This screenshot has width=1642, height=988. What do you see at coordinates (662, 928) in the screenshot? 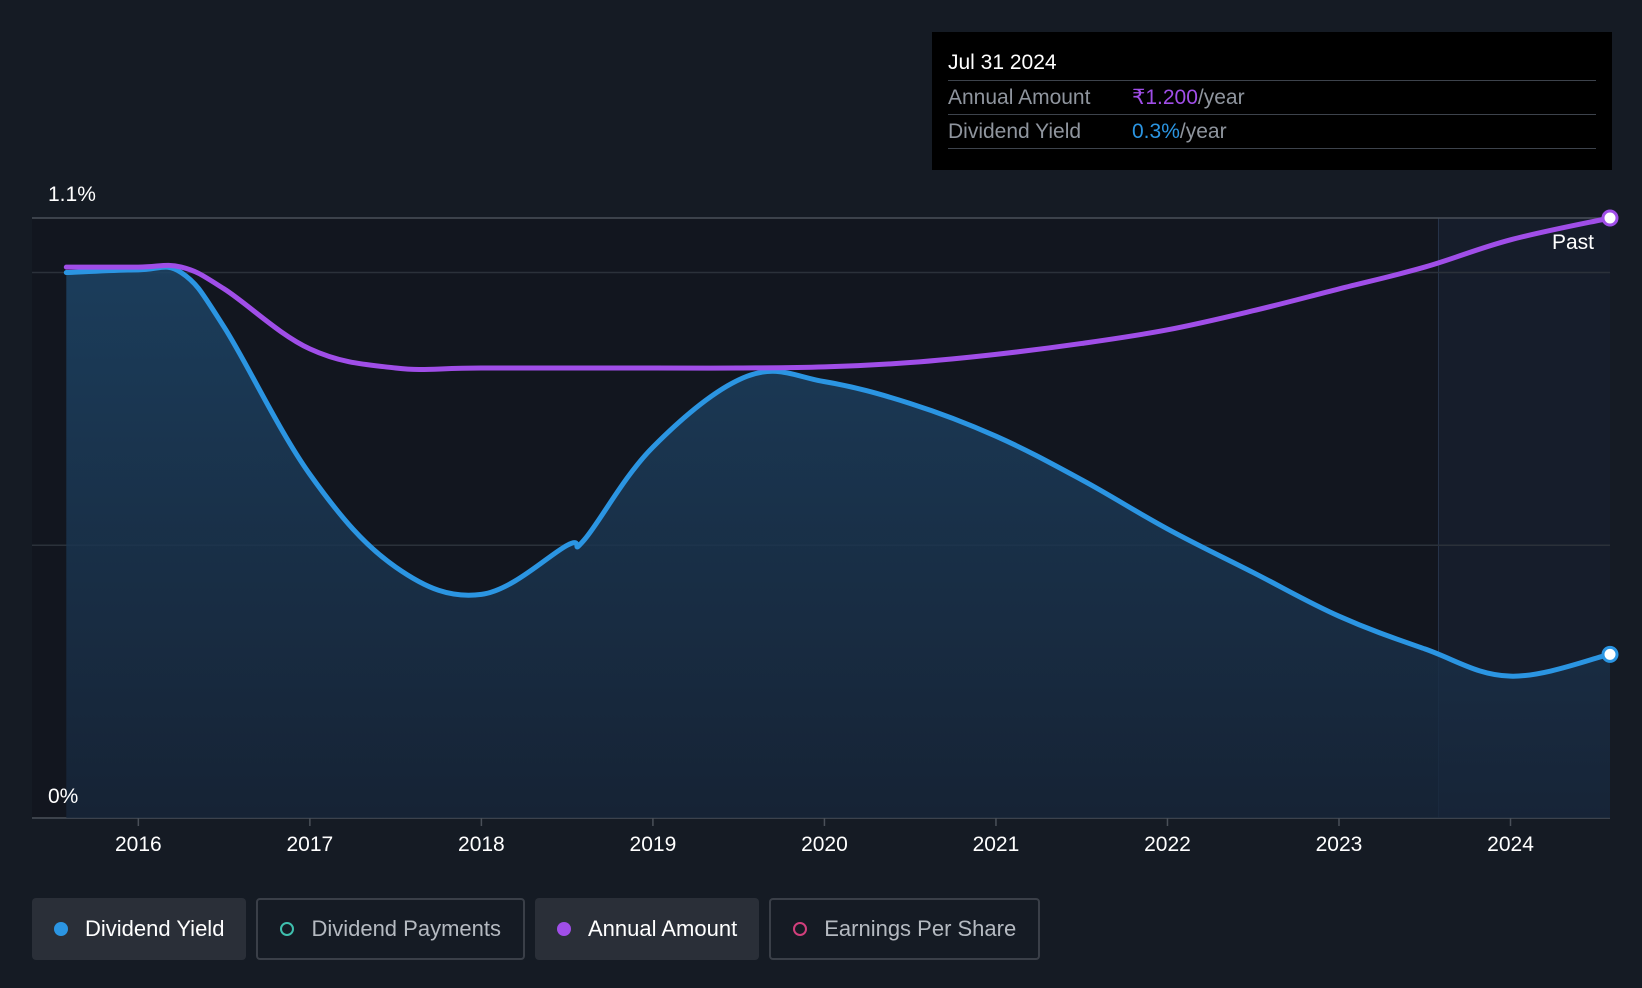
I see `legend-label: Annual Amount` at bounding box center [662, 928].